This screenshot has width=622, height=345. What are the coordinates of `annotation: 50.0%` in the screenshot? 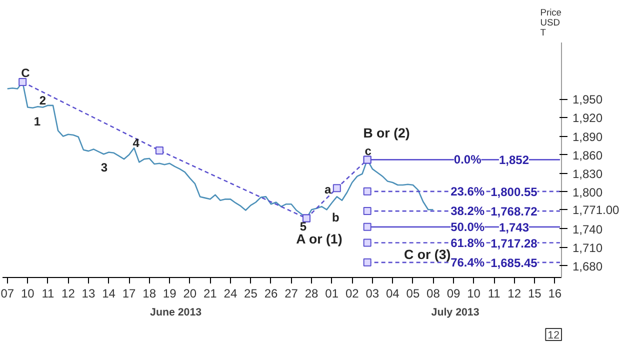 It's located at (467, 227).